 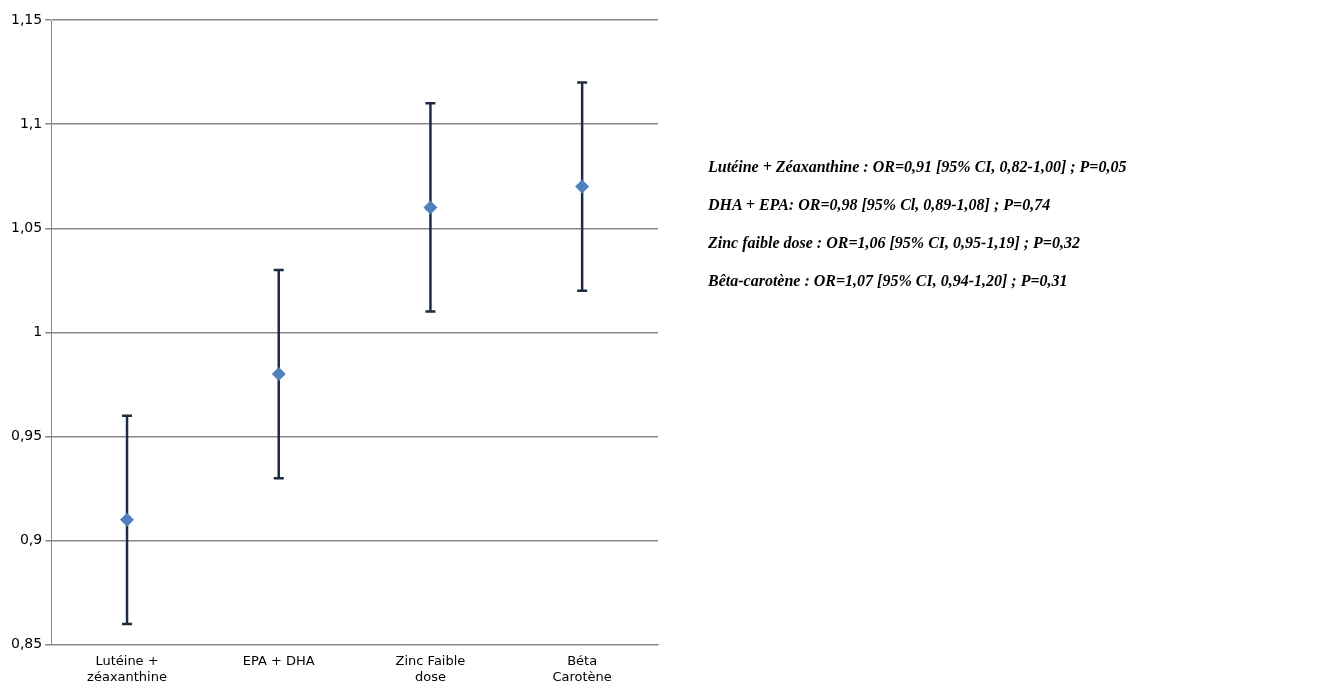 What do you see at coordinates (31, 539) in the screenshot?
I see `y-tick-label: 0,9` at bounding box center [31, 539].